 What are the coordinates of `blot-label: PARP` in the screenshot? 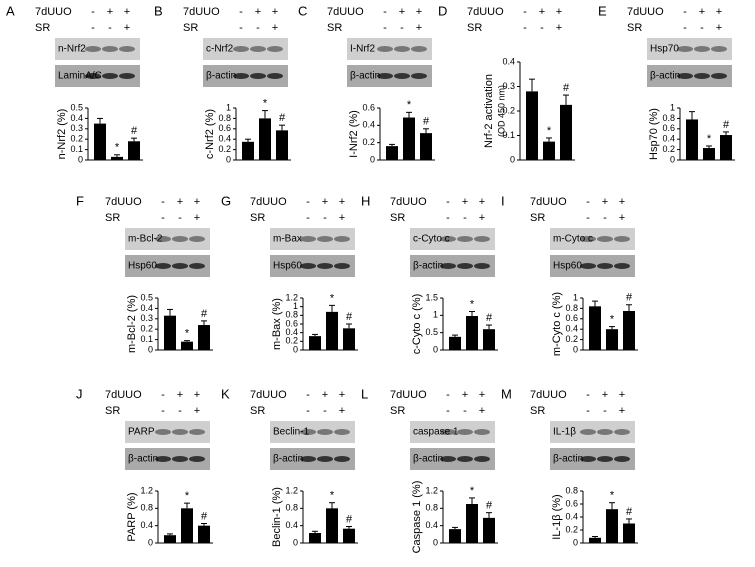 It's located at (141, 432).